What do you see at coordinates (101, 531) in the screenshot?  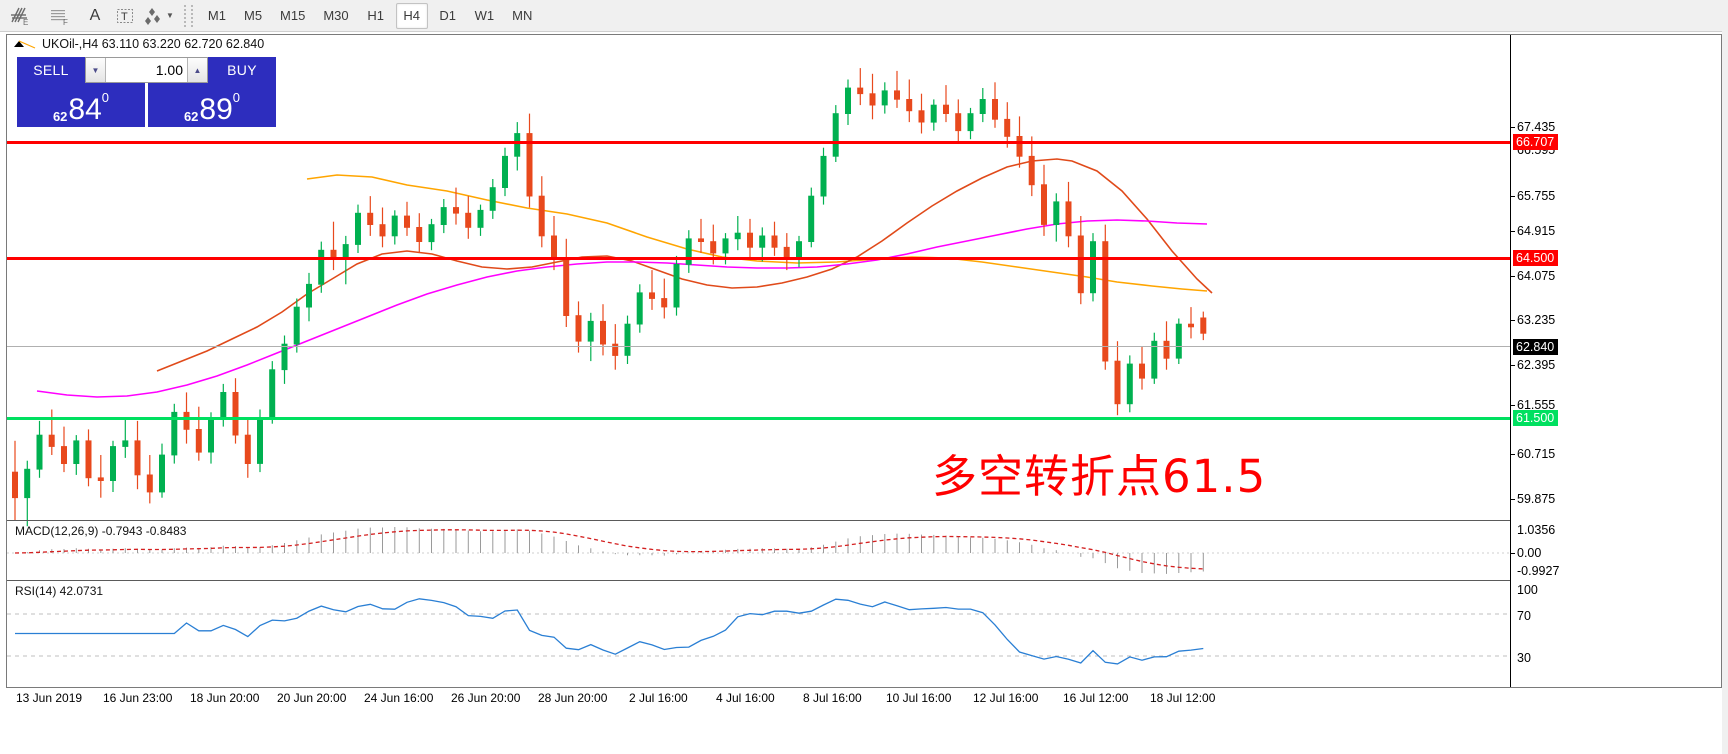 I see `macd-label: MACD(12,26,9) -0.7943 -0.8483` at bounding box center [101, 531].